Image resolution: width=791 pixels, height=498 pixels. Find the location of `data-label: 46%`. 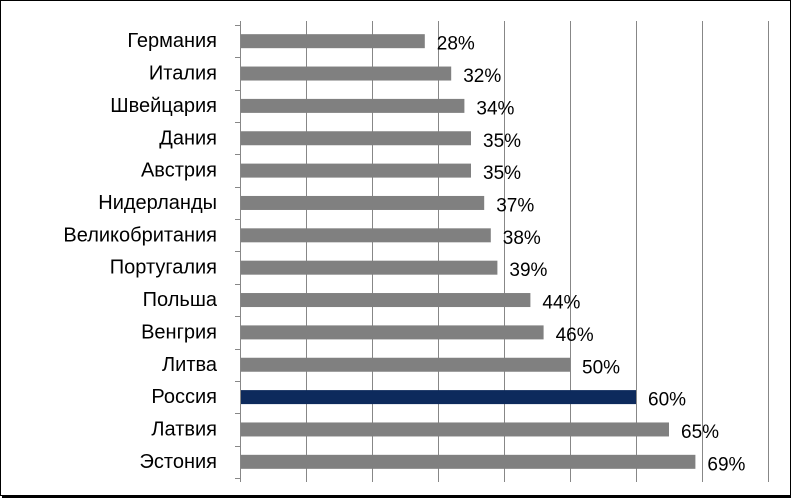

data-label: 46% is located at coordinates (575, 335).